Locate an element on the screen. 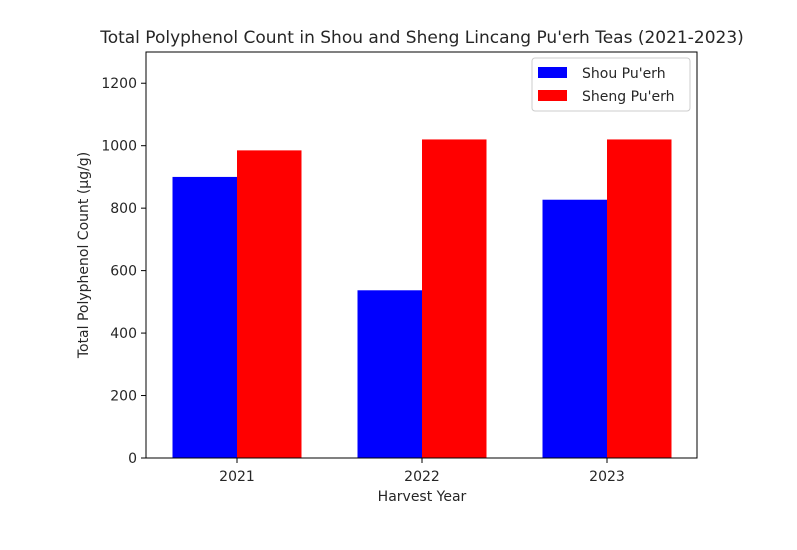  x-axis: 2021 2022 2023 is located at coordinates (422, 471).